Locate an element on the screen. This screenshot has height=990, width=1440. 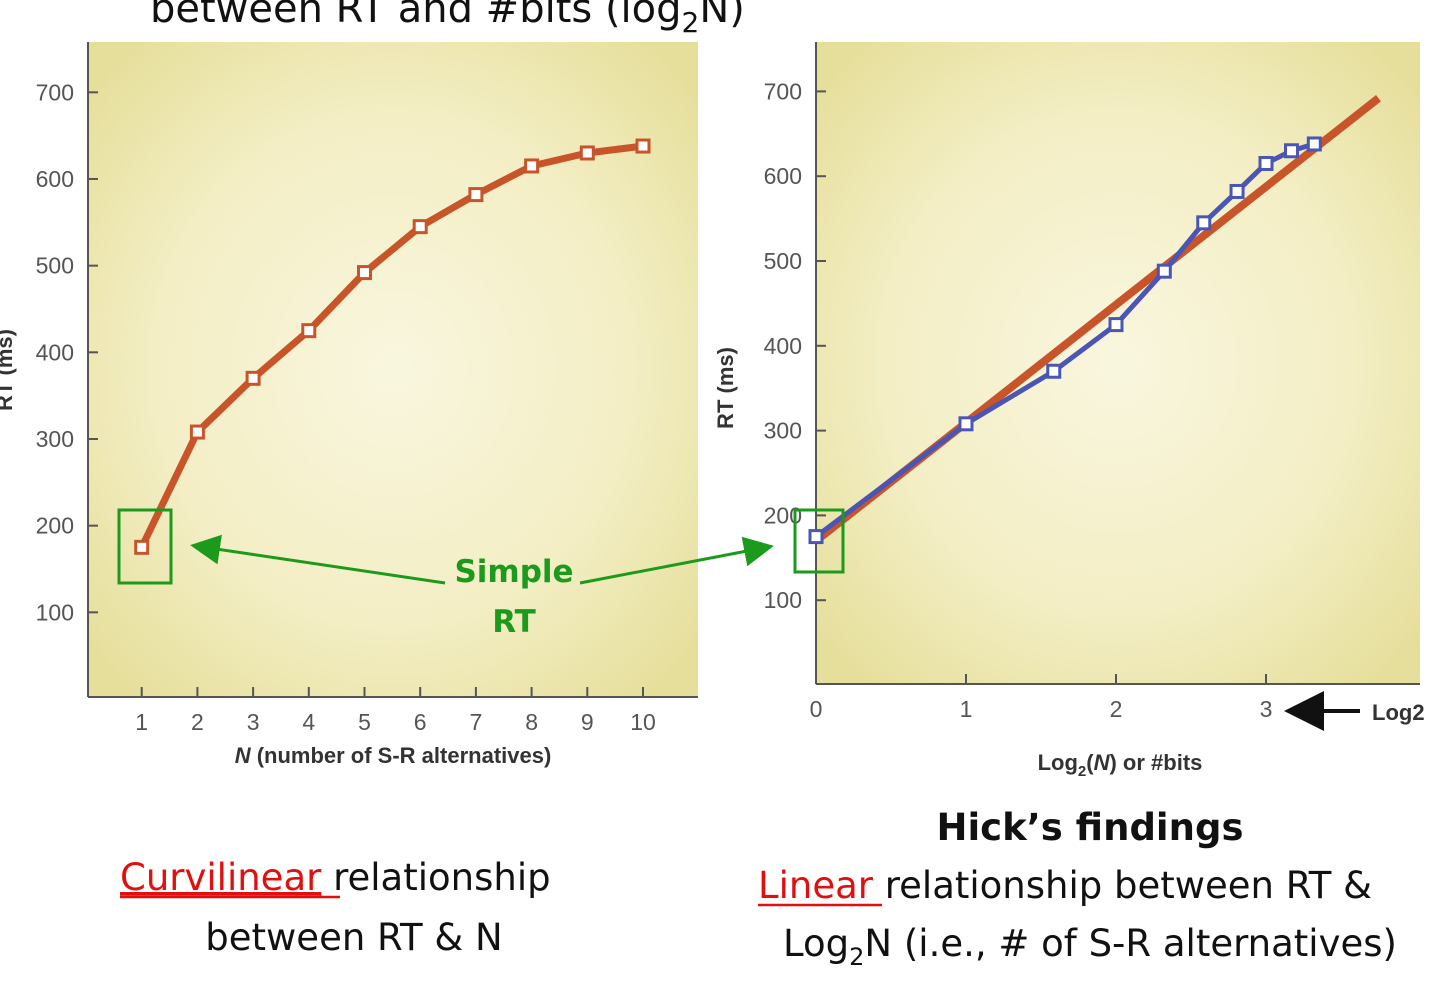
left-simple-rt-box is located at coordinates (145, 546).